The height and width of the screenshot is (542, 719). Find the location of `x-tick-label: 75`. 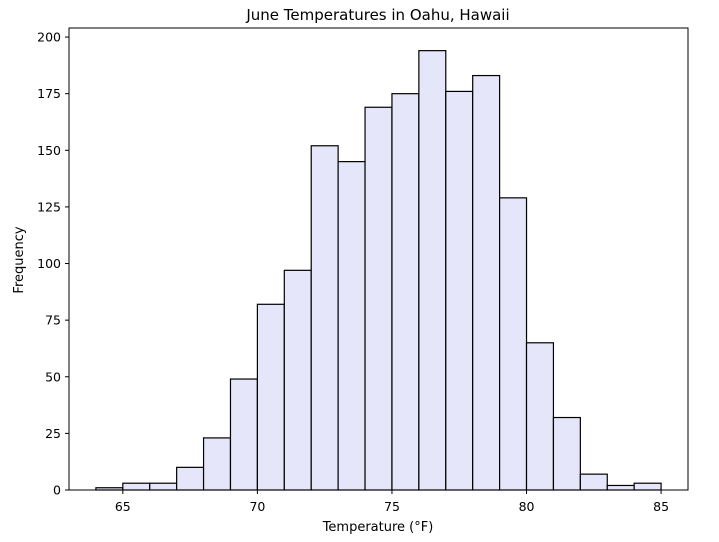

x-tick-label: 75 is located at coordinates (392, 506).